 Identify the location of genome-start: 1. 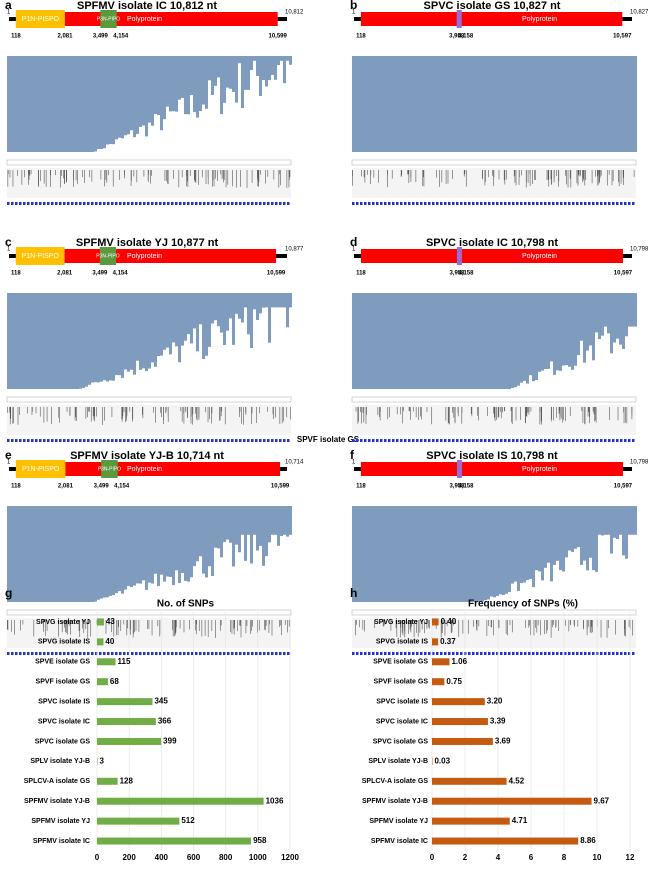
(9, 250).